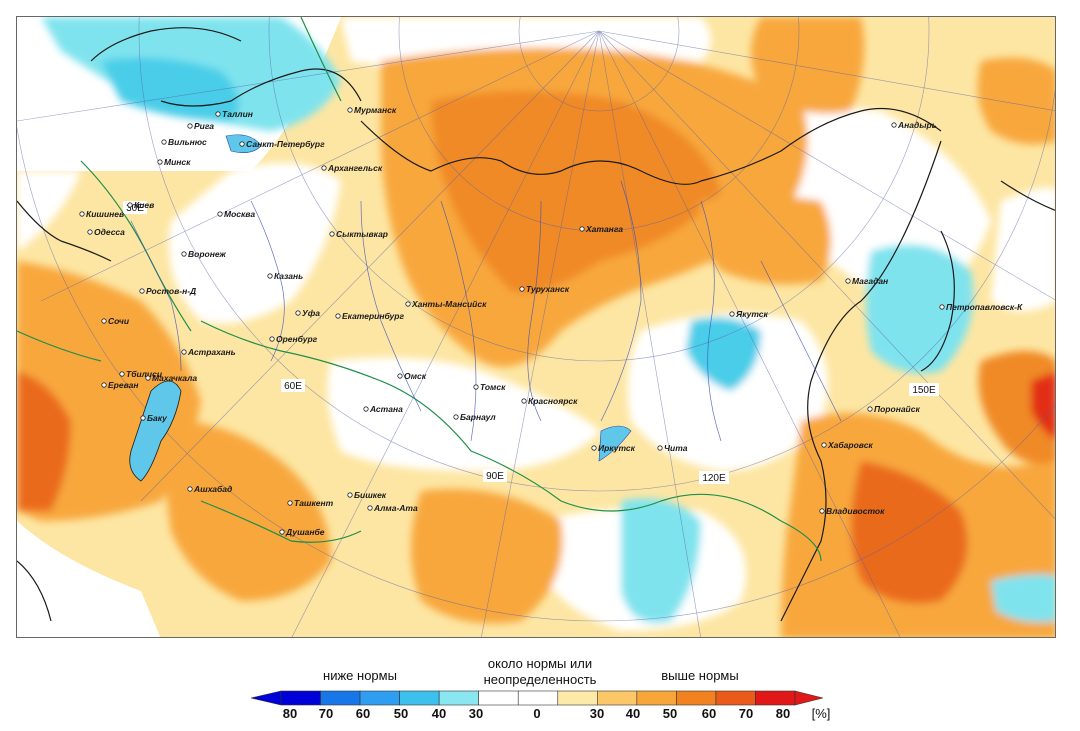  Describe the element at coordinates (617, 448) in the screenshot. I see `city-label: Иркутск` at that location.